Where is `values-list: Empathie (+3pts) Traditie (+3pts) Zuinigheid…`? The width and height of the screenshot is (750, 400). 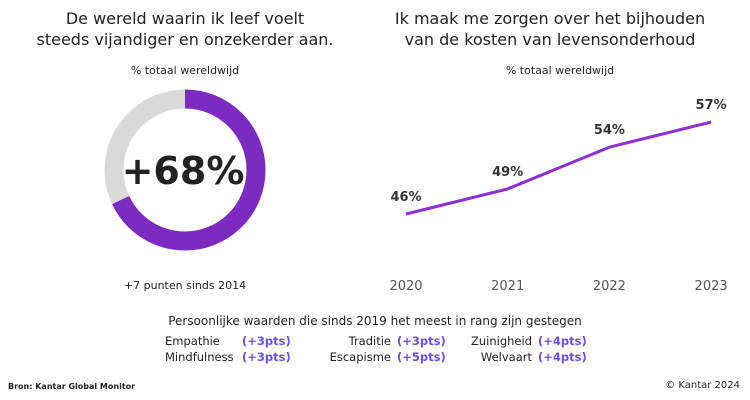 values-list: Empathie (+3pts) Traditie (+3pts) Zuinigheid… is located at coordinates (376, 352).